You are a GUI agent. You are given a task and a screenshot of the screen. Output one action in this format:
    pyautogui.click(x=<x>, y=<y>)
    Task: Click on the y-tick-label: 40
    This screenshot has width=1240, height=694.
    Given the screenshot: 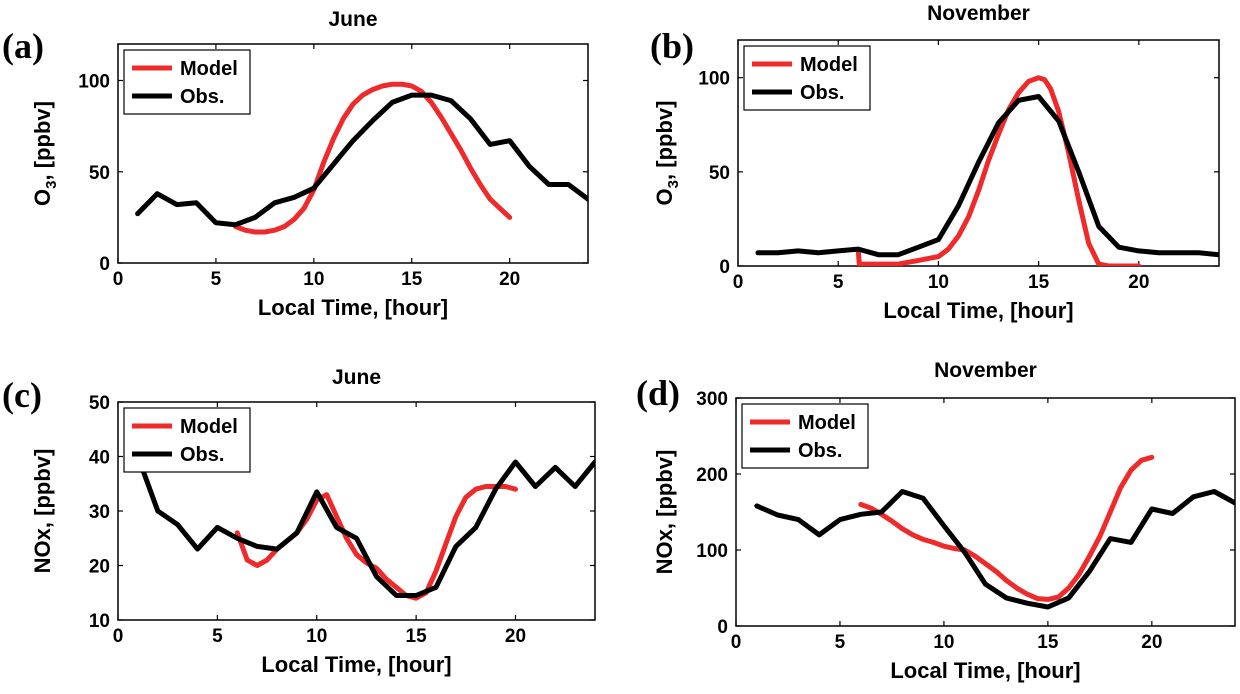 What is the action you would take?
    pyautogui.click(x=99, y=458)
    